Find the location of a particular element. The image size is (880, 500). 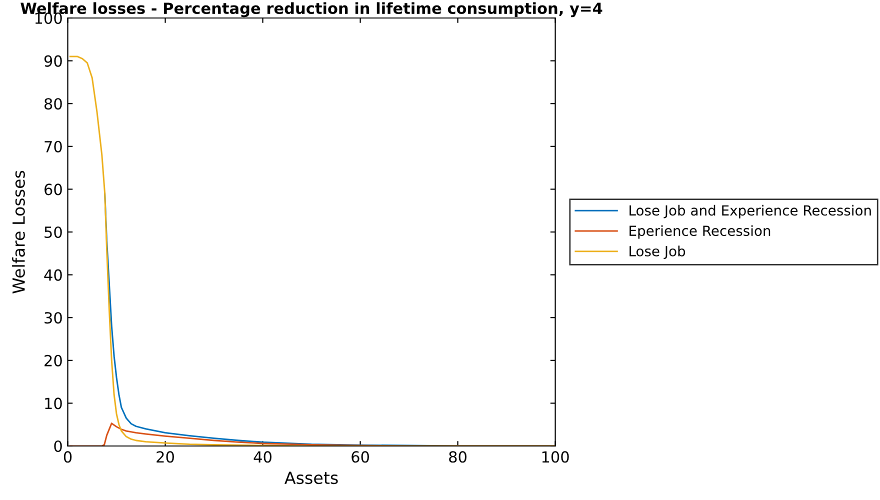

x-tick-label: 100 is located at coordinates (555, 457).